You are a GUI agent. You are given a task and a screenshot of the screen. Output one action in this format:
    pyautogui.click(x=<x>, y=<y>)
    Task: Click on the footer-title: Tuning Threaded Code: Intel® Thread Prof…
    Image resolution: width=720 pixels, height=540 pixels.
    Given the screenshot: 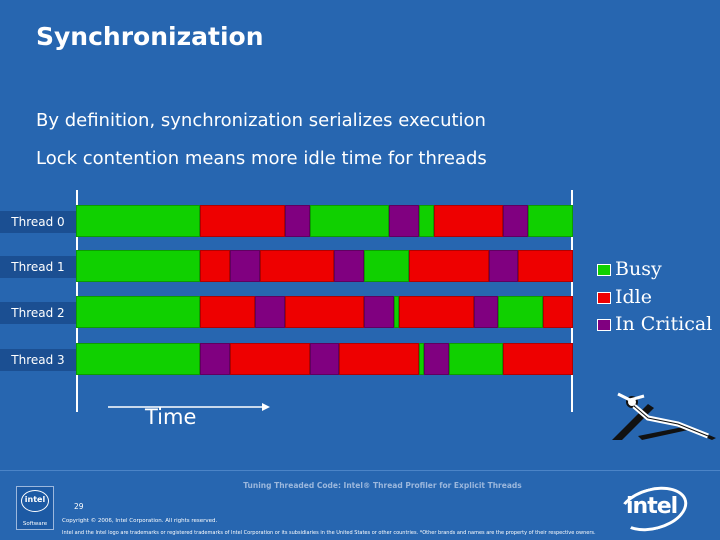 What is the action you would take?
    pyautogui.click(x=382, y=485)
    